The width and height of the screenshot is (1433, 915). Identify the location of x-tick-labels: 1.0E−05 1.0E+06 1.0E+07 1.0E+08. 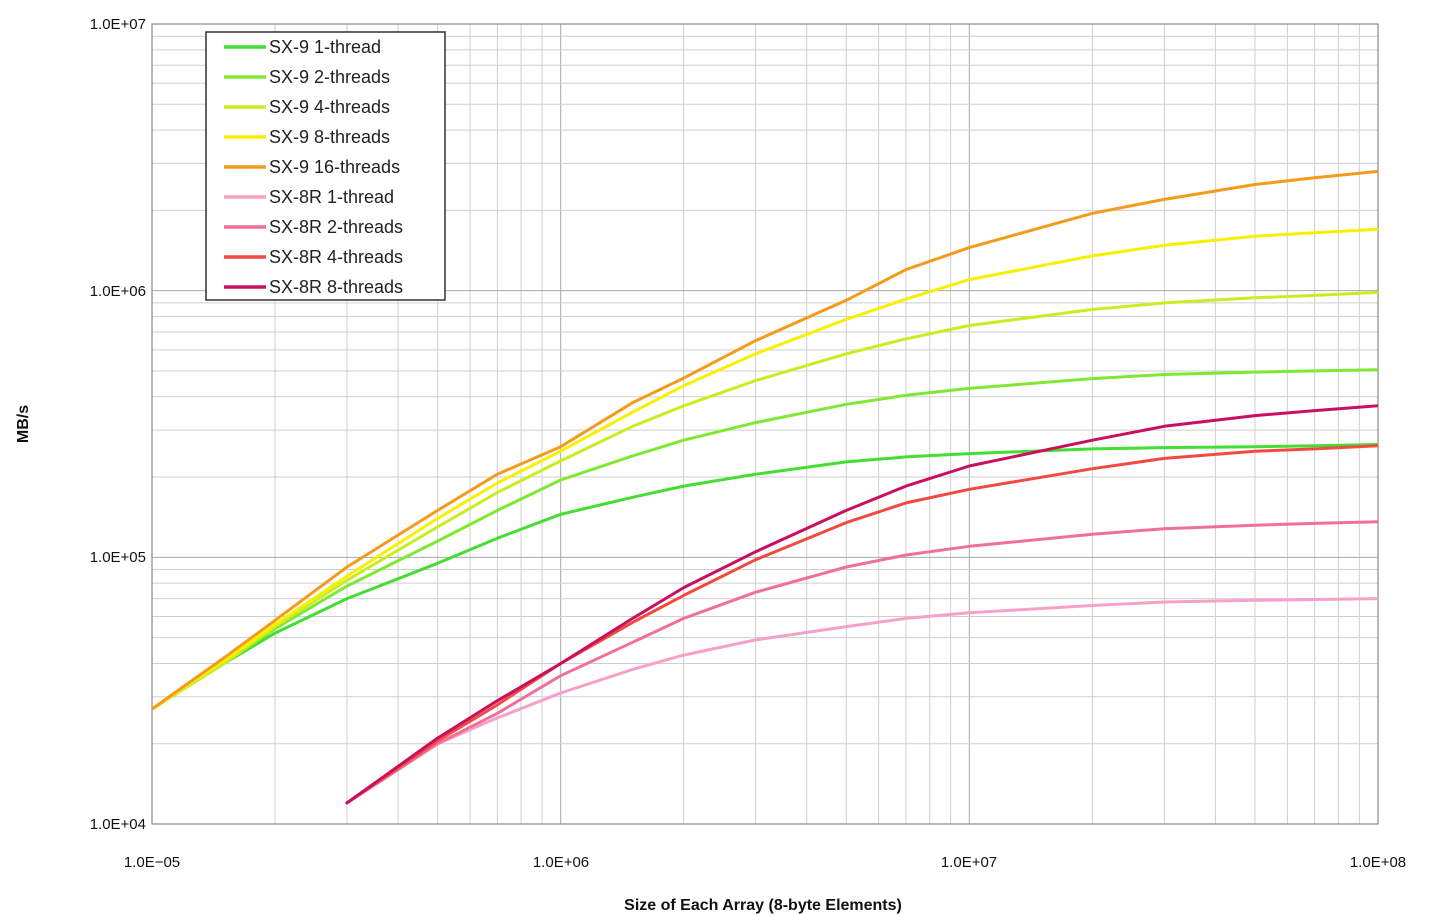
(765, 862).